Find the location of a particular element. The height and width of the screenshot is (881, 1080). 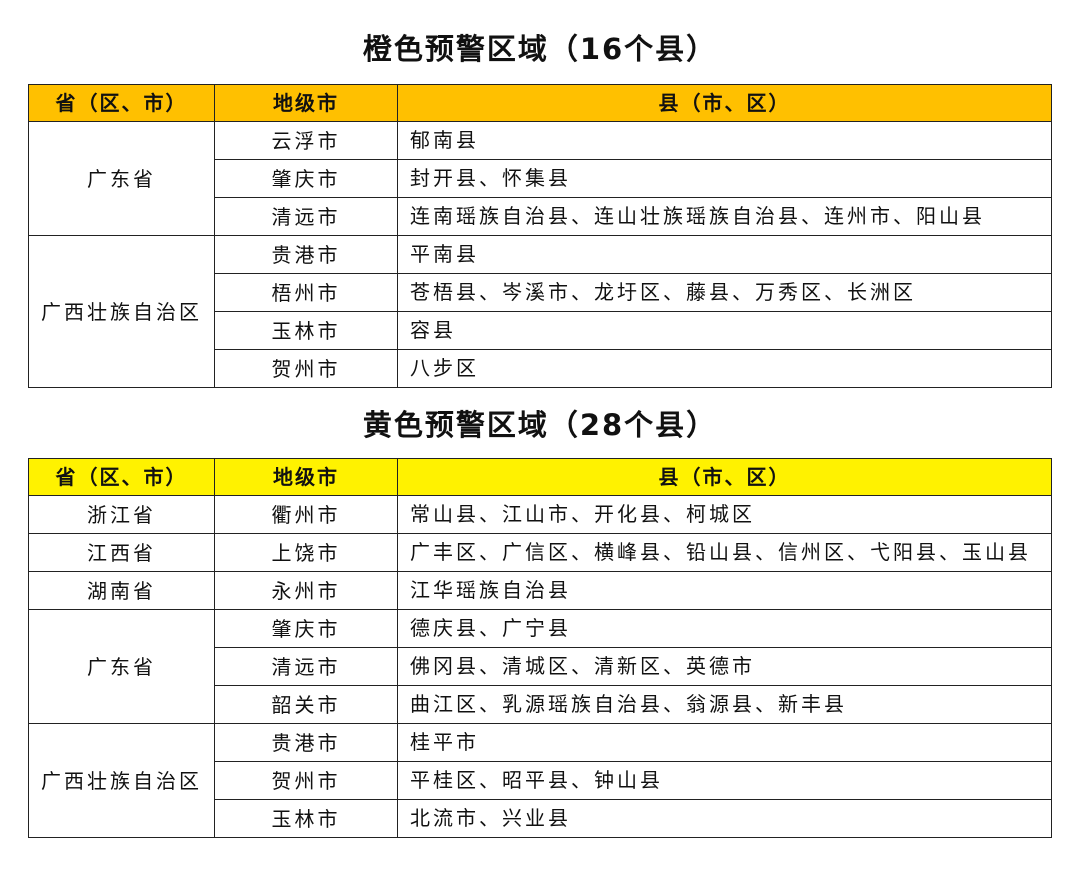

table-row: 江西省 上饶市 广丰区、广信区、横峰县、铅山县、信州区、弋阳县、玉山县 is located at coordinates (540, 552).